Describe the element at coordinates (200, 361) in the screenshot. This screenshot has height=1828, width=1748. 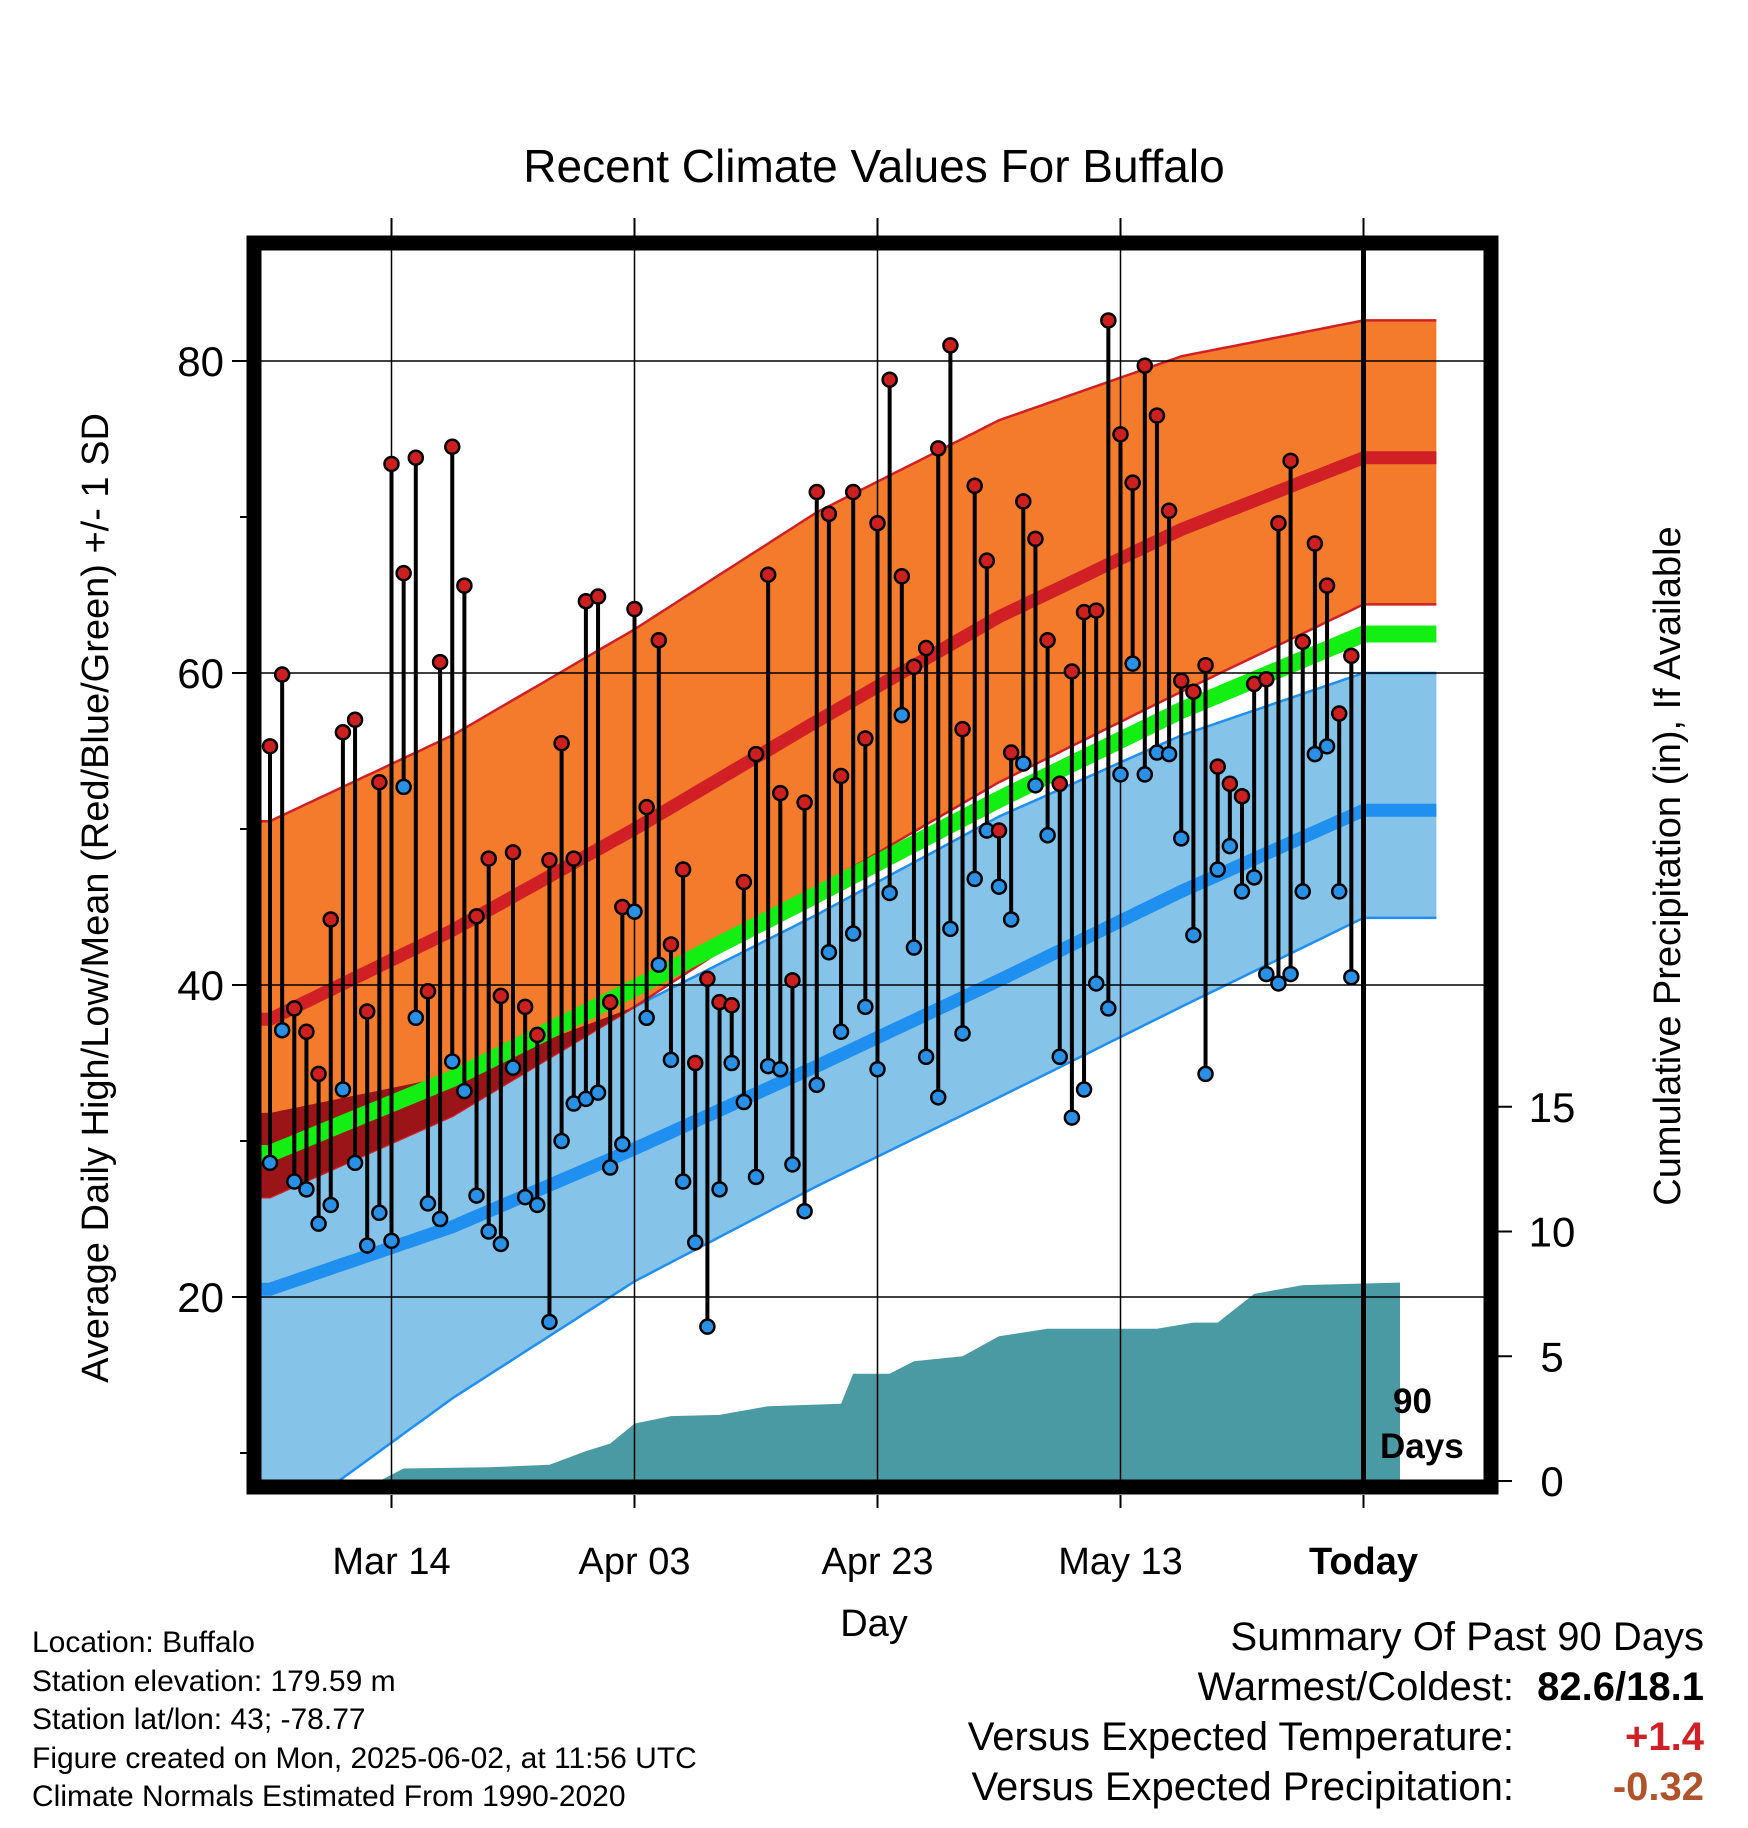
I see `y-tick-label: 80` at that location.